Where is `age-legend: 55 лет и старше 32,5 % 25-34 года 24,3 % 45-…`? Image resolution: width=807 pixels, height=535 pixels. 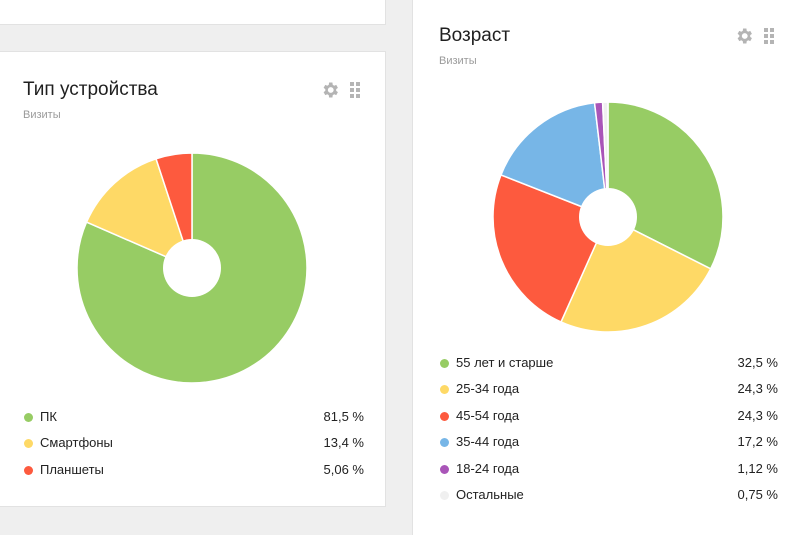 age-legend: 55 лет и старше 32,5 % 25-34 года 24,3 % 45-… is located at coordinates (609, 433).